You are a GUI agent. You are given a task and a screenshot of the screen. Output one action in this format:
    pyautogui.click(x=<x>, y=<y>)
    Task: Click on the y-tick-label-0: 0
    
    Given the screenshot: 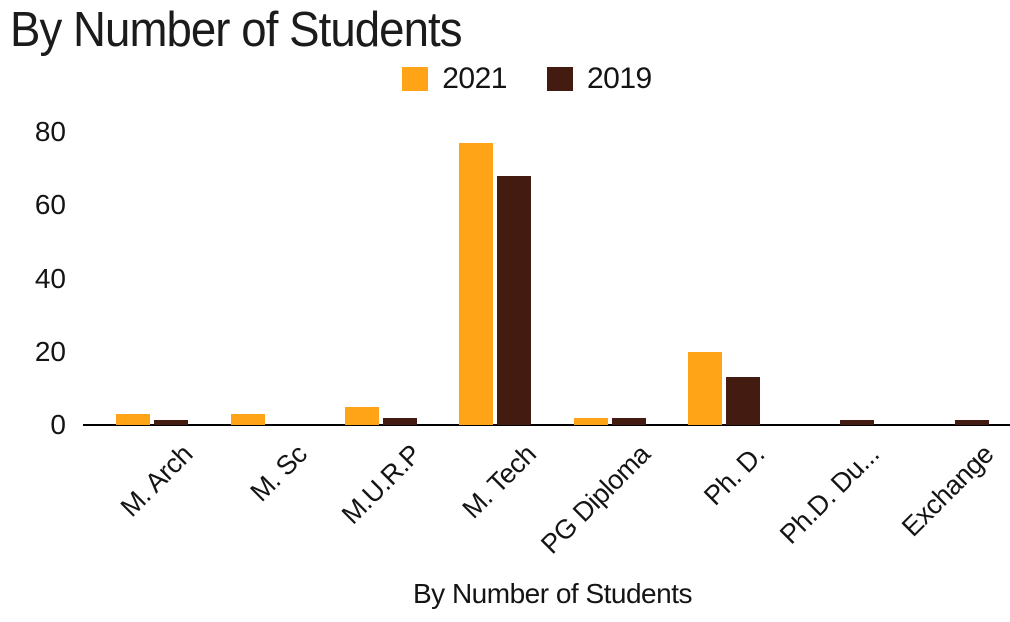 What is the action you would take?
    pyautogui.click(x=58, y=424)
    